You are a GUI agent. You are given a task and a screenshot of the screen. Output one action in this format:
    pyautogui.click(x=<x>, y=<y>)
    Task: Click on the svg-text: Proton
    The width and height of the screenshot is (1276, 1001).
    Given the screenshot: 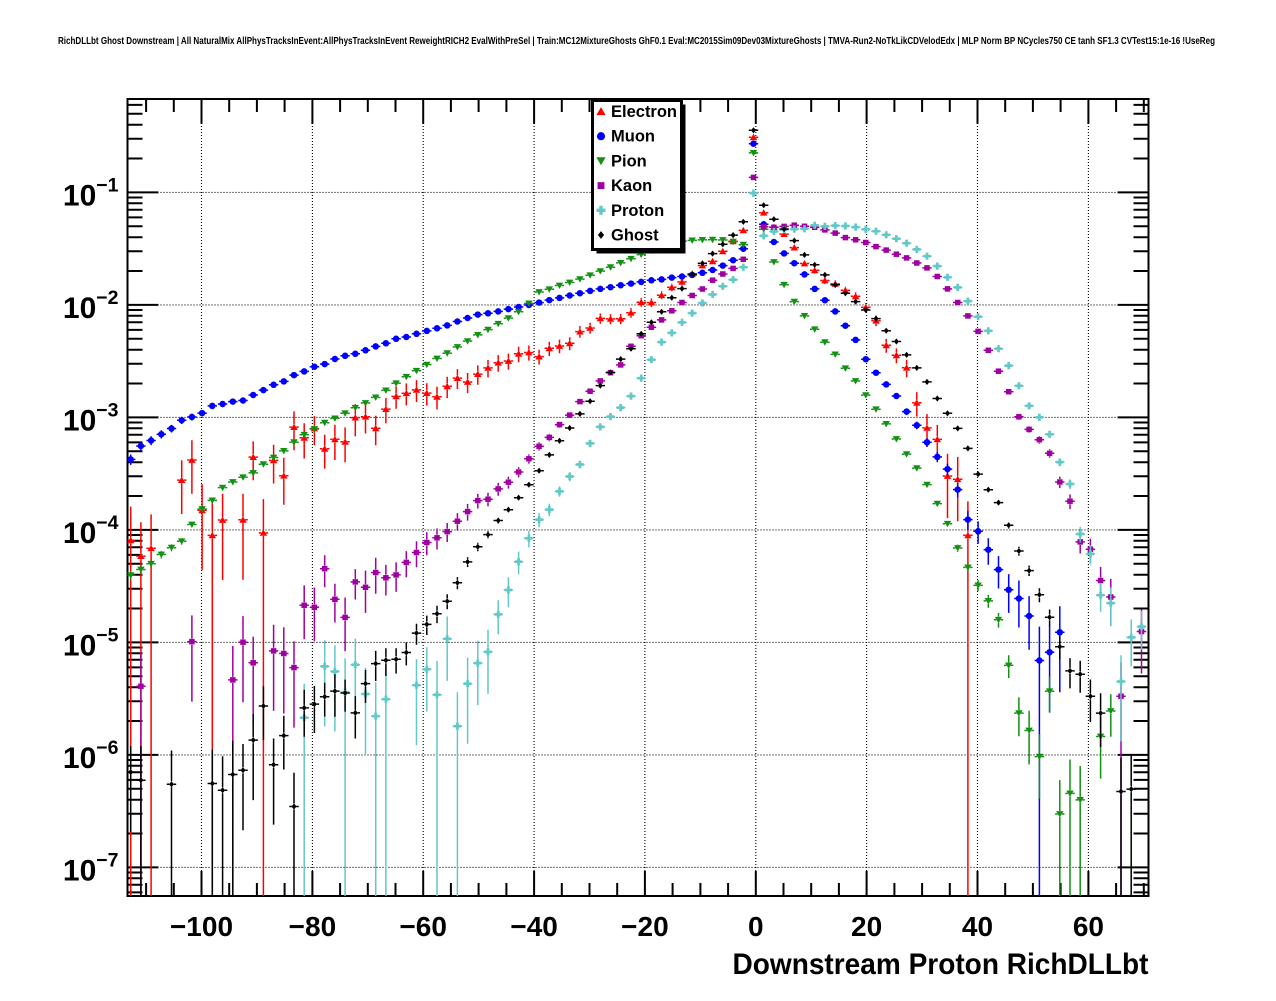 What is the action you would take?
    pyautogui.click(x=637, y=211)
    